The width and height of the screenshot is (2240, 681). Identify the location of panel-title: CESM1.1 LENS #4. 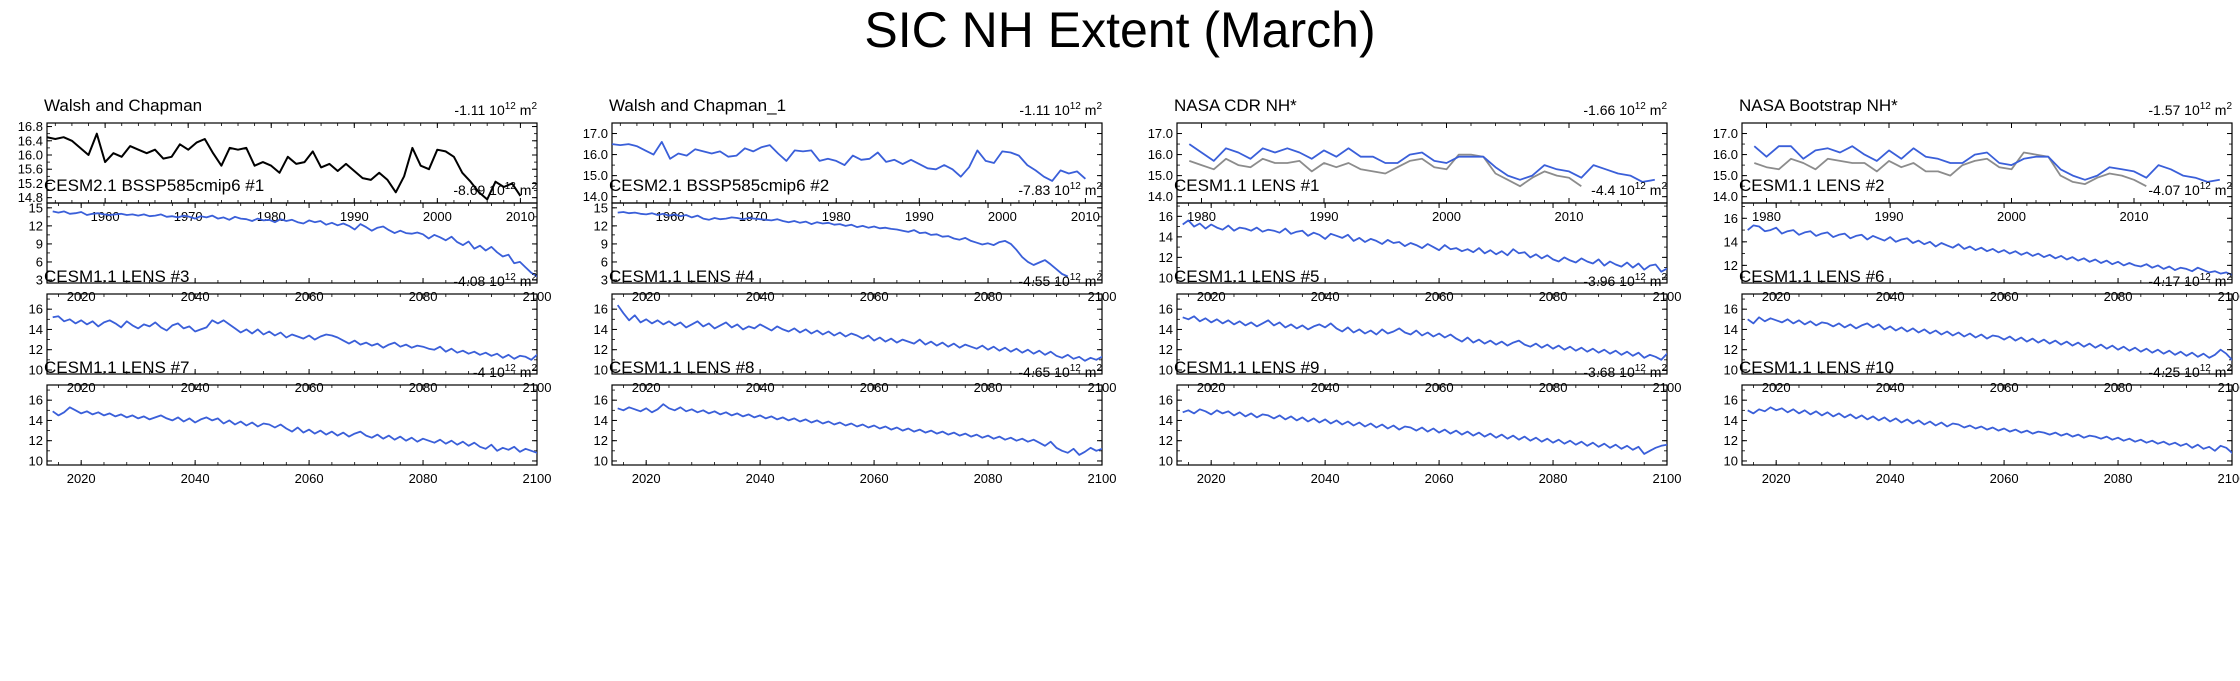
(682, 276).